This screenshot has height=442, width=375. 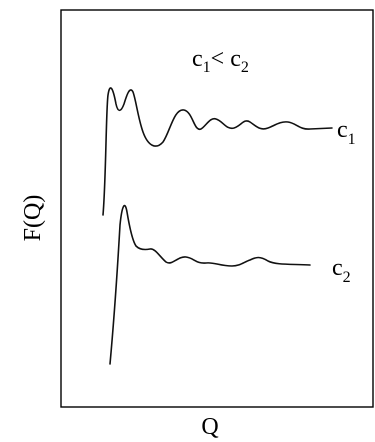 I want to click on condition-label: c1< c2, so click(x=220, y=61).